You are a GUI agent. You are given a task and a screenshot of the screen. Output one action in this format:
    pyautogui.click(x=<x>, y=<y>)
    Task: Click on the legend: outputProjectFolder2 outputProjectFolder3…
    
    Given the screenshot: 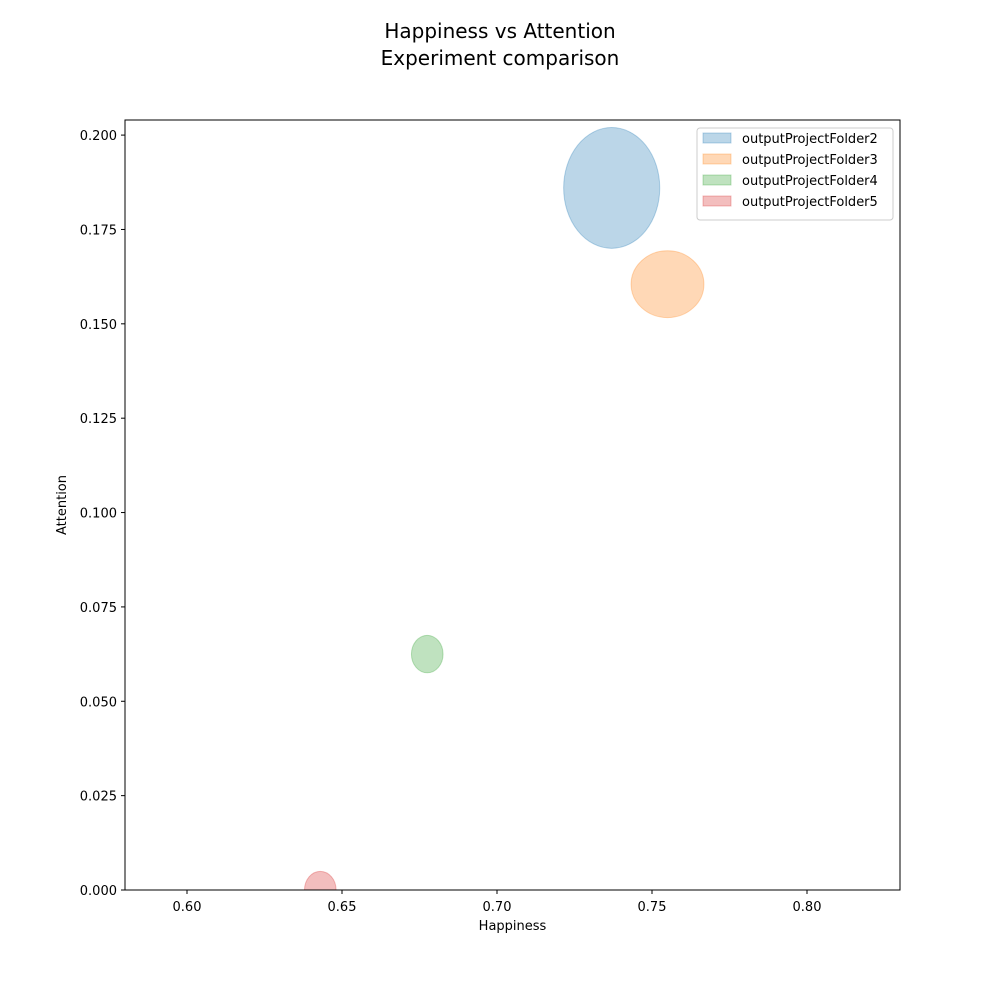 What is the action you would take?
    pyautogui.click(x=795, y=174)
    